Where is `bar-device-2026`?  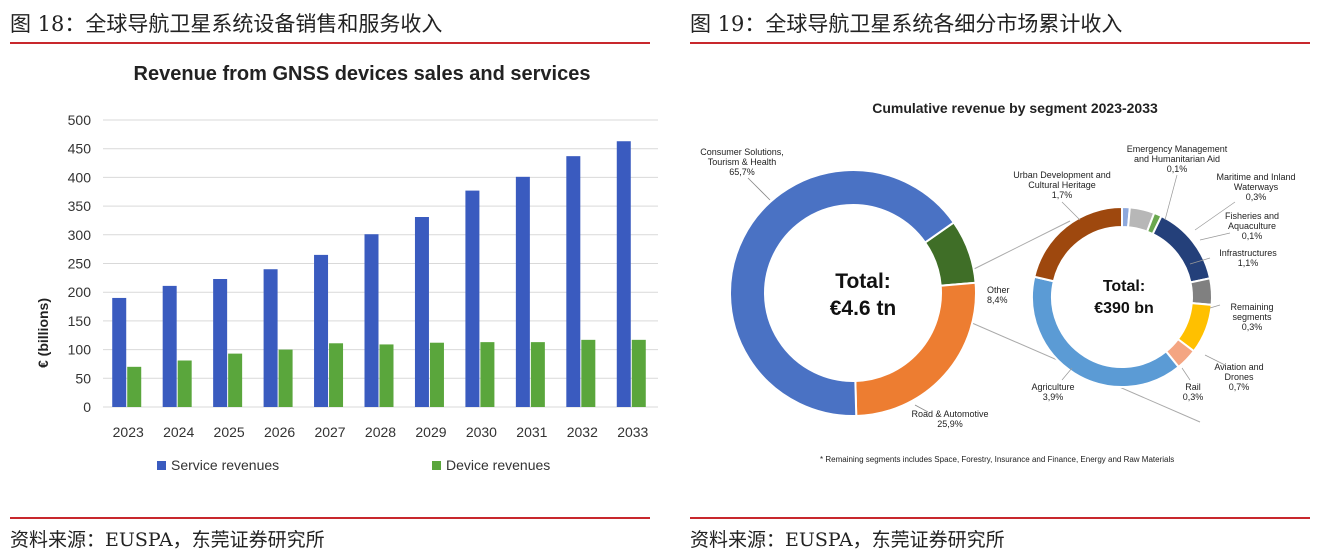
bar-device-2026 is located at coordinates (285, 378).